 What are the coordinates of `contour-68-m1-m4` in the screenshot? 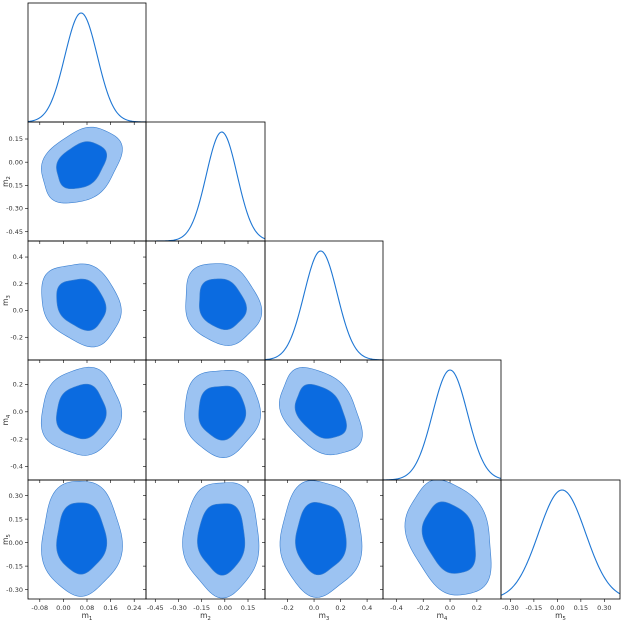 It's located at (81, 411).